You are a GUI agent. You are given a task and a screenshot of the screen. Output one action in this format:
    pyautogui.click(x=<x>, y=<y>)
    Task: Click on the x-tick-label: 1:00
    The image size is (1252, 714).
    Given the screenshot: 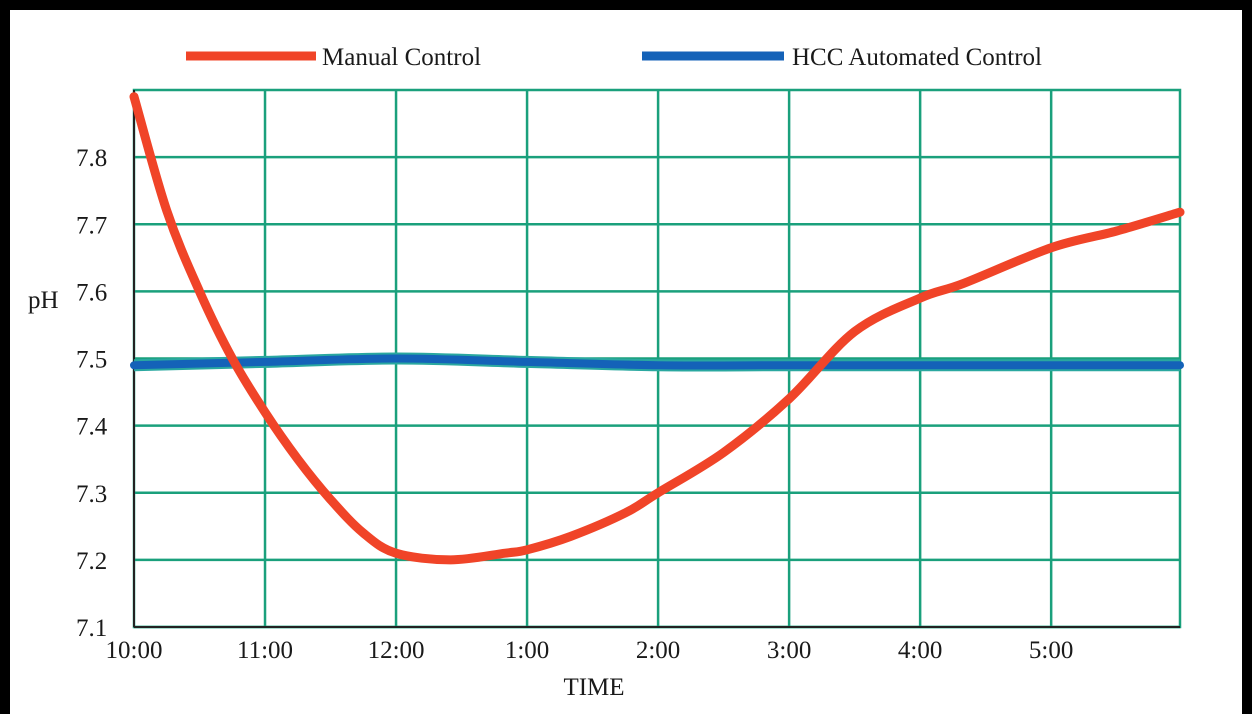 What is the action you would take?
    pyautogui.click(x=527, y=650)
    